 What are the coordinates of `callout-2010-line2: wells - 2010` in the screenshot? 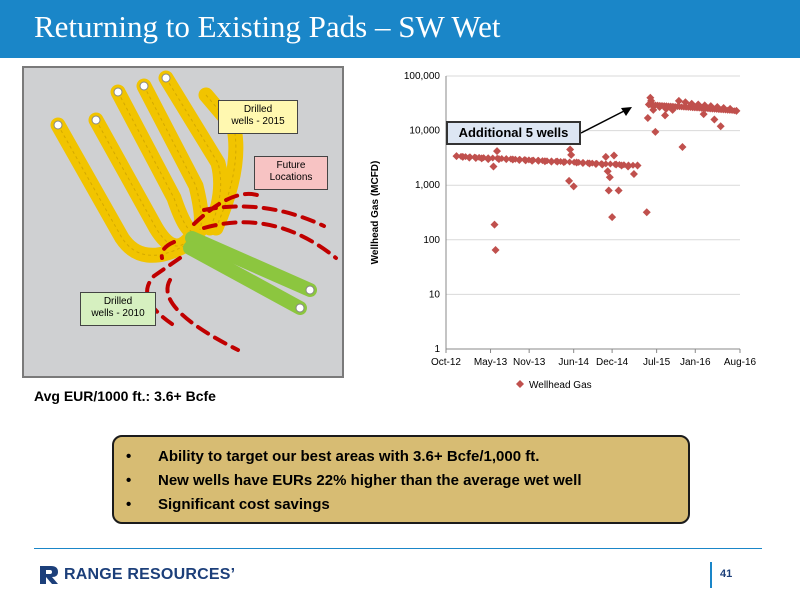 It's located at (118, 313).